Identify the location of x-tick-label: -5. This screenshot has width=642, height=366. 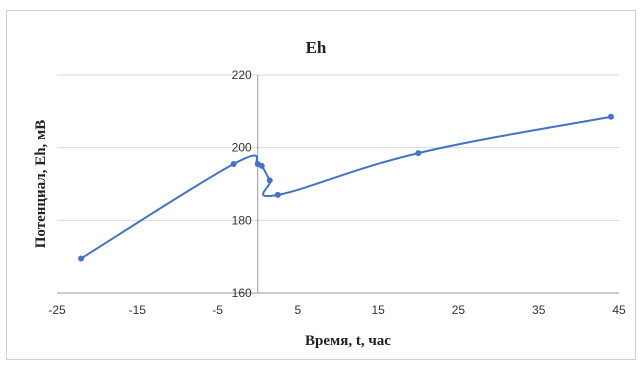
(217, 310).